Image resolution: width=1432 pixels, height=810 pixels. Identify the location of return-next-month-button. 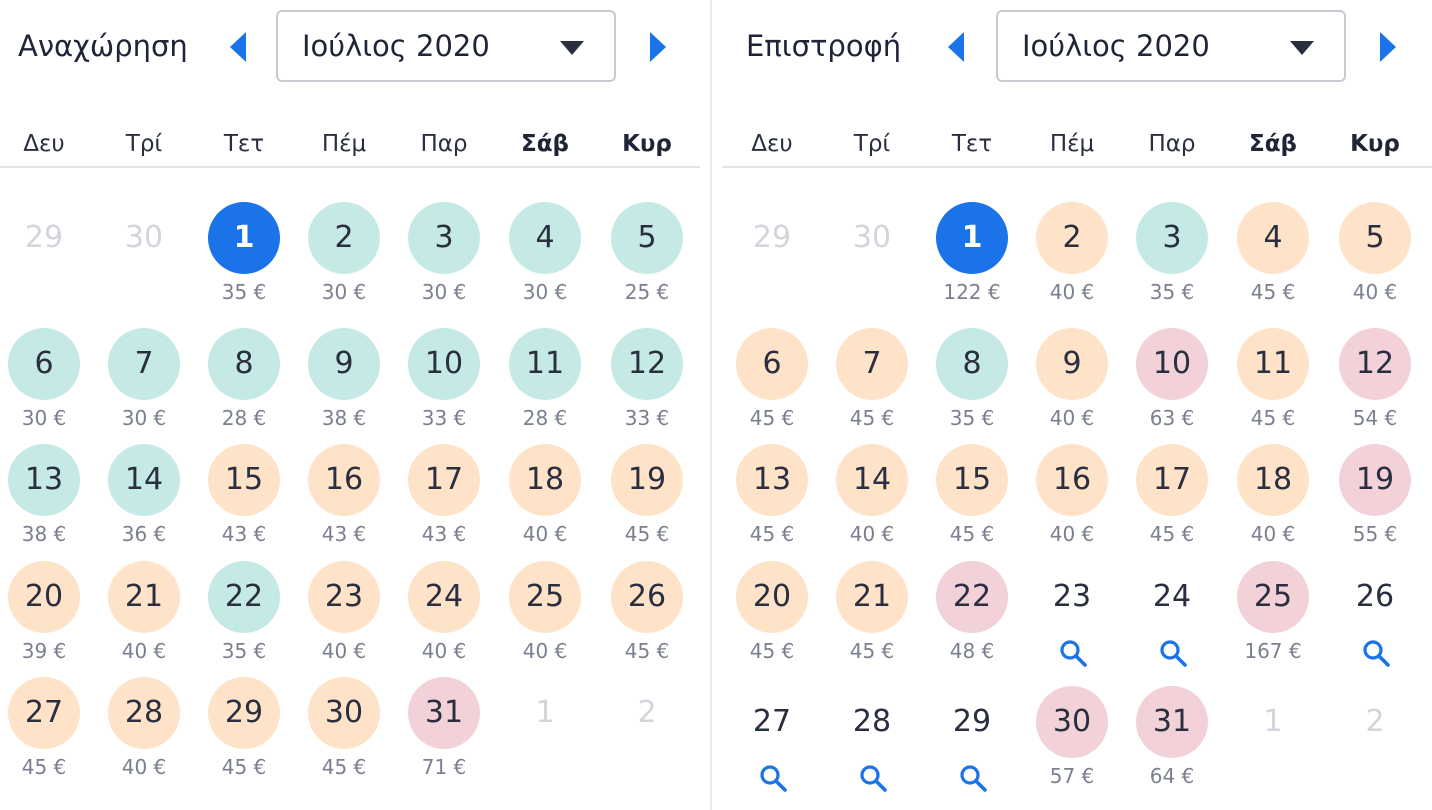
(1388, 47).